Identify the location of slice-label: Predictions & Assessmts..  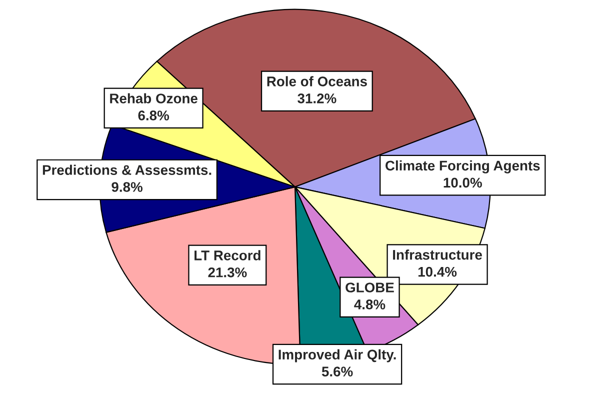
(127, 169).